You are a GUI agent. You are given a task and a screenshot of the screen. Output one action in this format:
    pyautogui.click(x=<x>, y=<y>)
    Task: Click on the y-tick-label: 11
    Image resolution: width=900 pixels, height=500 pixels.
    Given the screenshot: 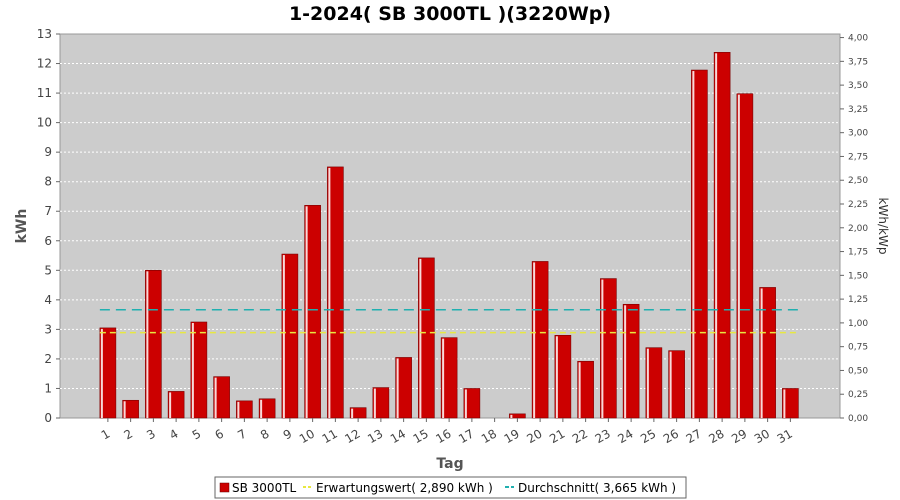 What is the action you would take?
    pyautogui.click(x=44, y=93)
    